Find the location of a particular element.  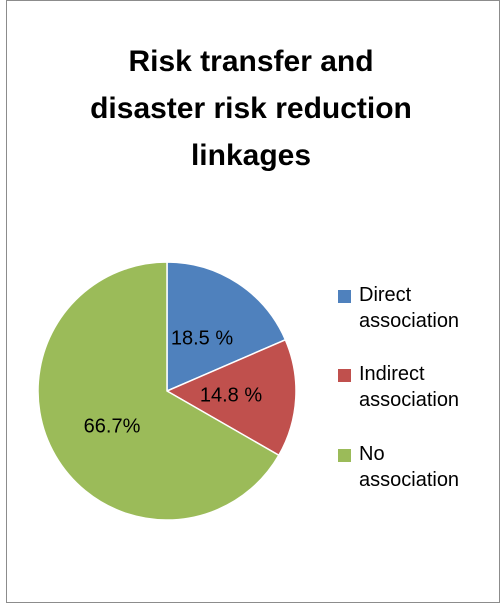

legend-swatch-indirect is located at coordinates (344, 375).